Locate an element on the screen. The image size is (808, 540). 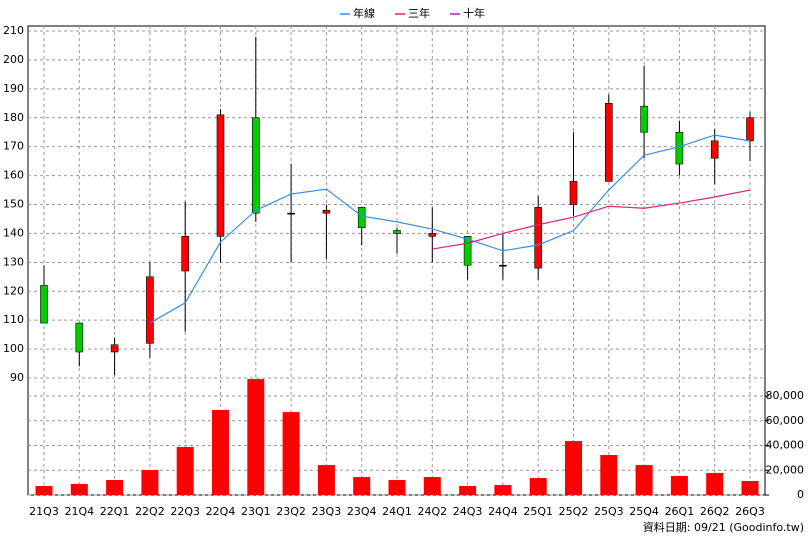
x-tick-label: 25Q4 is located at coordinates (644, 511).